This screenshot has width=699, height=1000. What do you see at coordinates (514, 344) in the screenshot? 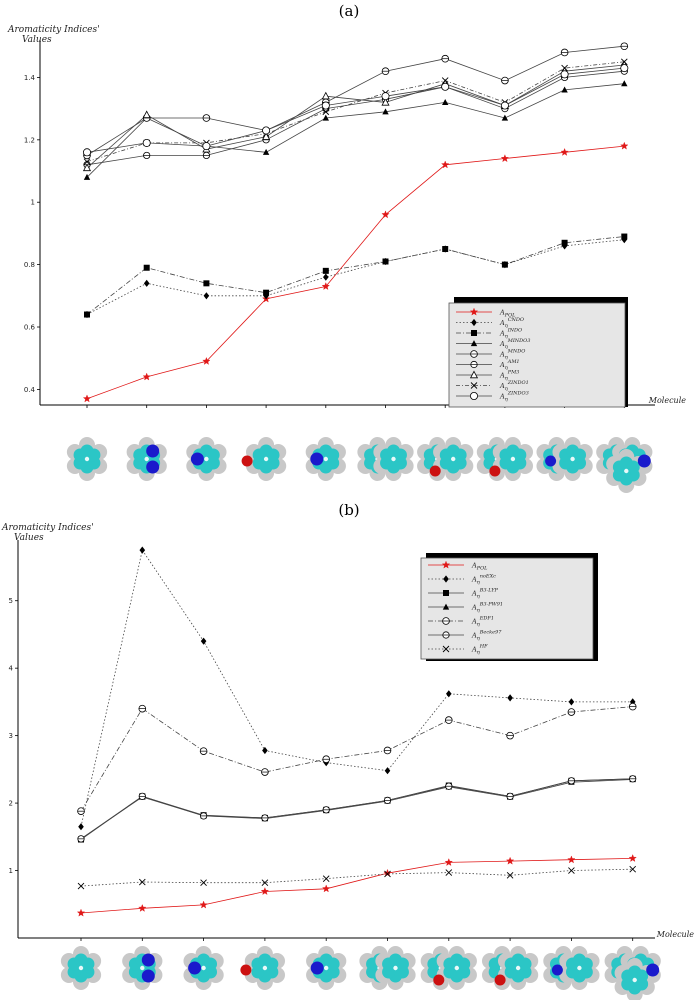
I see `legend-label-a-3: AηMINDO3` at bounding box center [514, 344].